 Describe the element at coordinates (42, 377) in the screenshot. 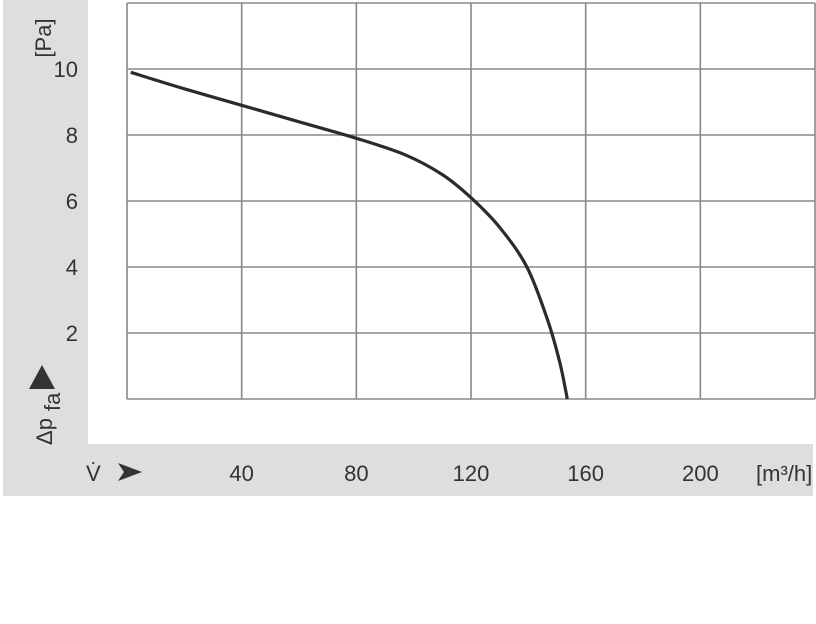

I see `y-arrow-icon` at that location.